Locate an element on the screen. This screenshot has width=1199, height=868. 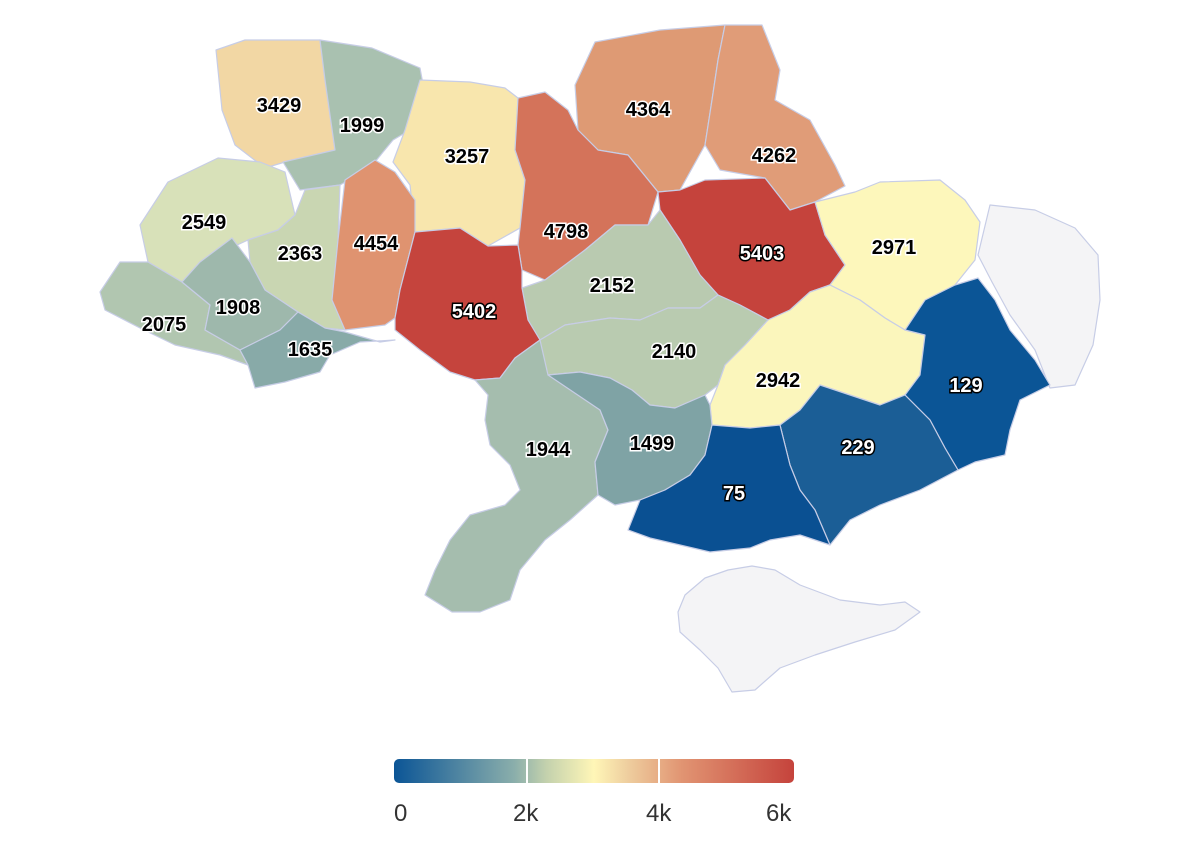
region-value-label: 1908 is located at coordinates (238, 308).